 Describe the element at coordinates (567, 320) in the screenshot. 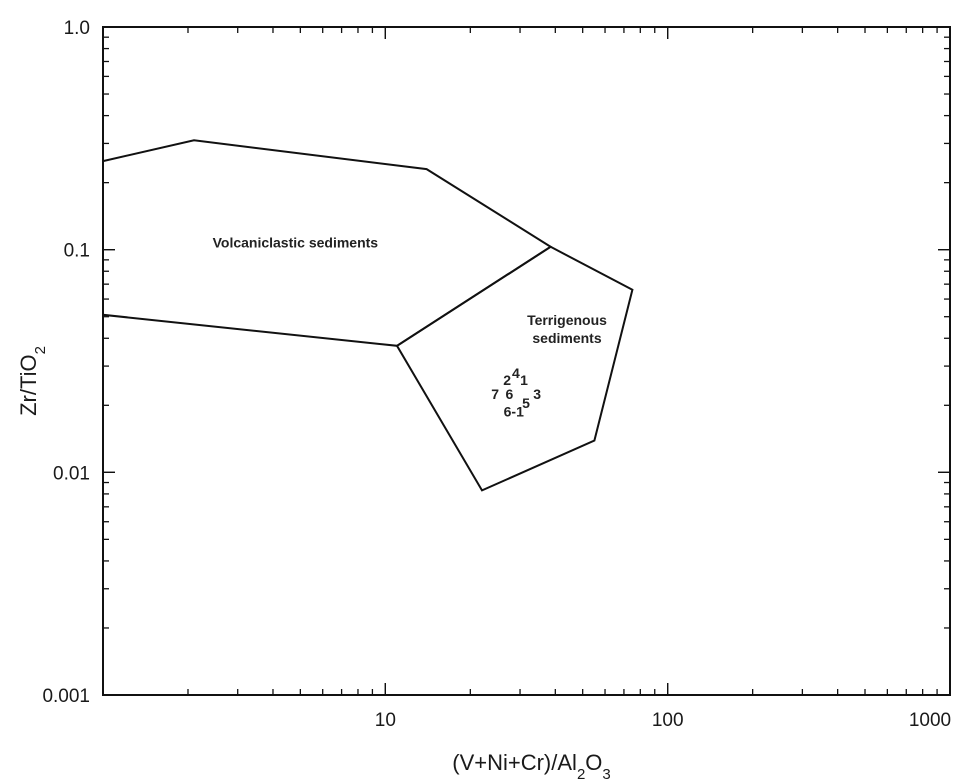

I see `region-label-terrigenous-line: Terrigenous` at that location.